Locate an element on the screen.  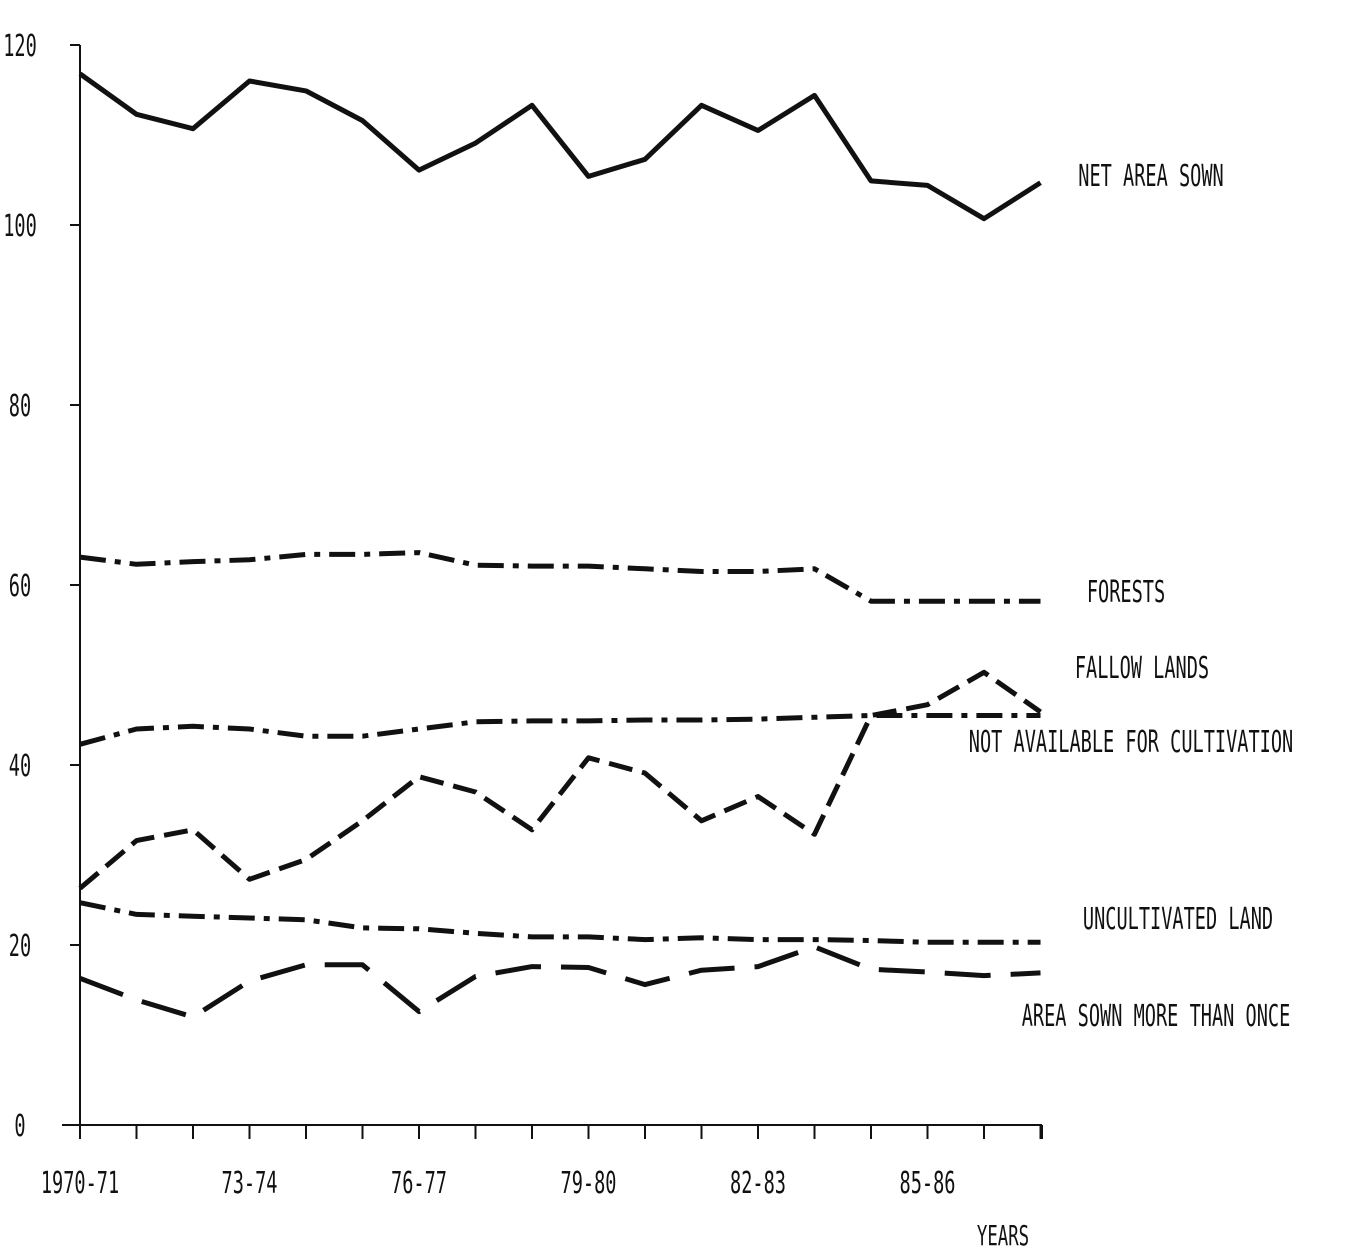
x-tick-label: 82-83 is located at coordinates (758, 1182).